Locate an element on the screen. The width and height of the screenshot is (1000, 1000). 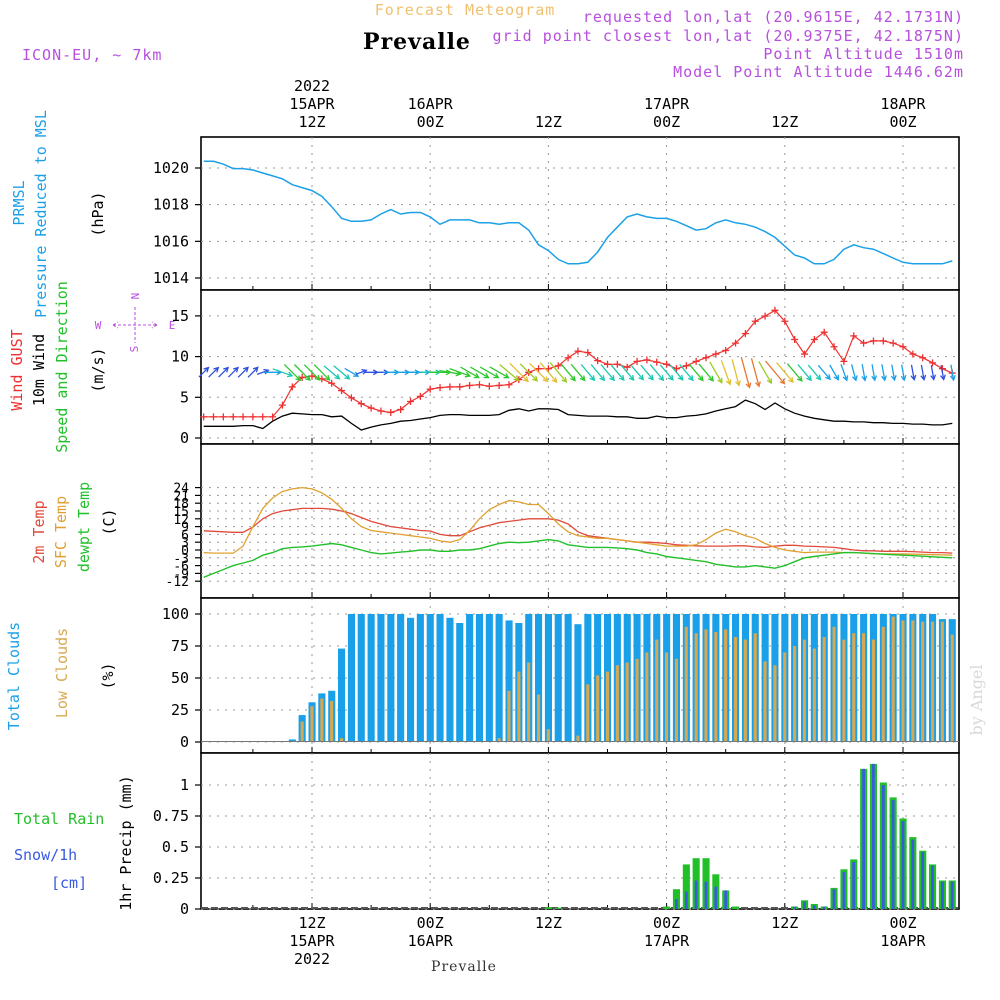
top-time-label: 12Z is located at coordinates (311, 122).